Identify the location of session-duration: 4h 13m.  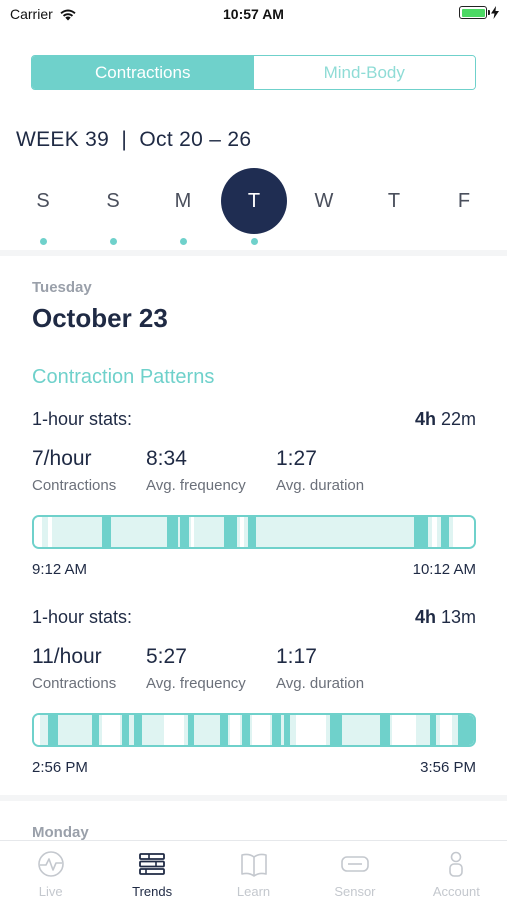
(445, 617).